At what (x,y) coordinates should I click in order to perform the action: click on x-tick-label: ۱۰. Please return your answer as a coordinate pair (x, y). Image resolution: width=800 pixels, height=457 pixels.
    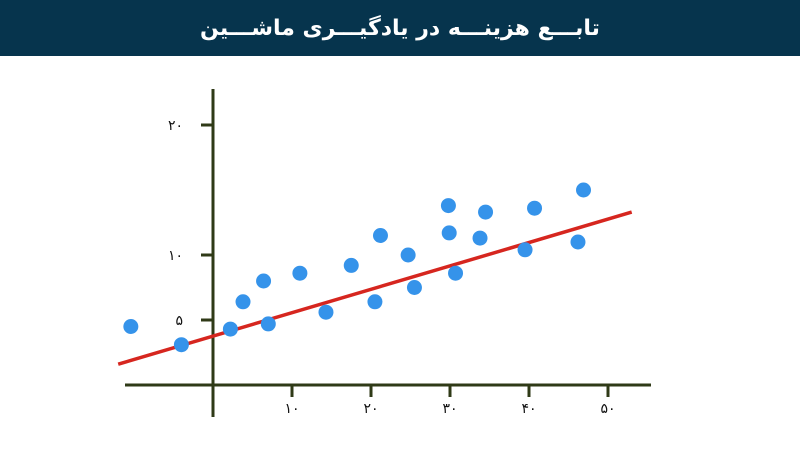
    Looking at the image, I should click on (291, 409).